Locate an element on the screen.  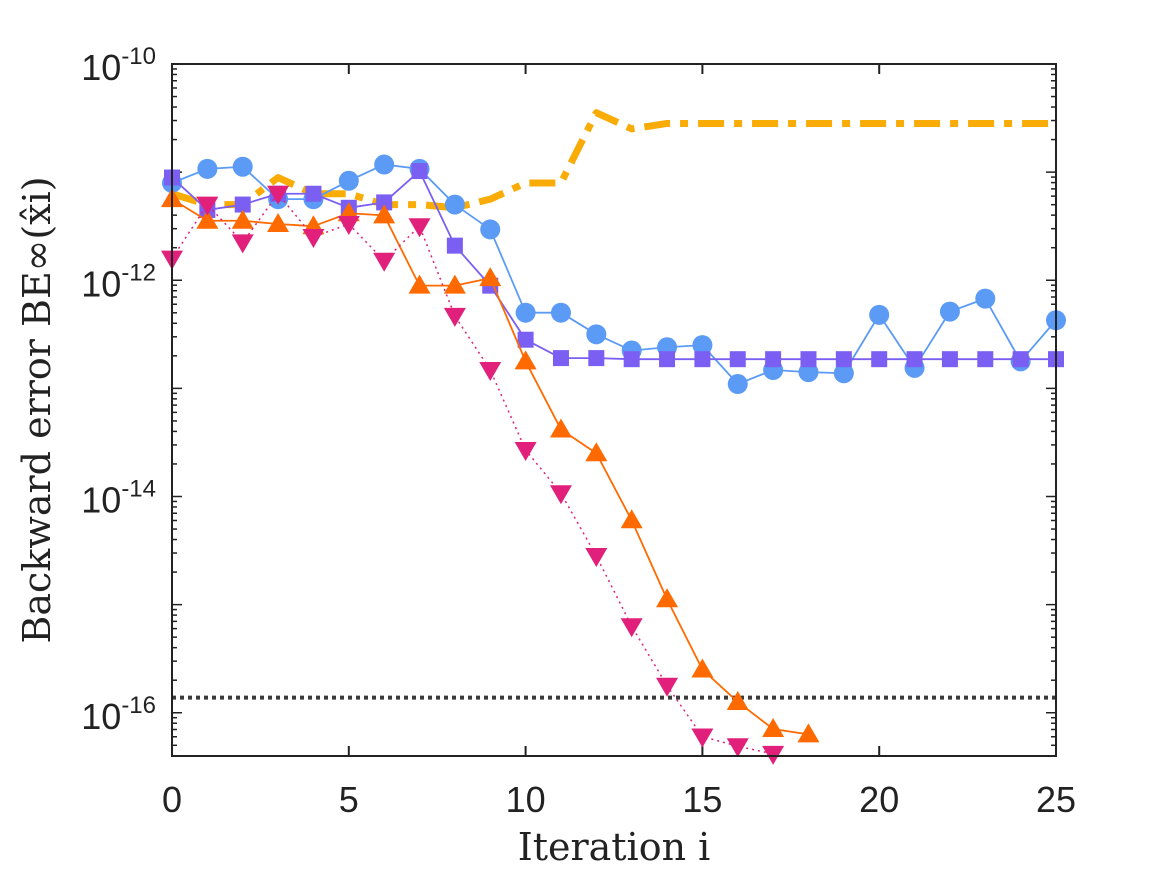
x-tick-label: 0 is located at coordinates (172, 799).